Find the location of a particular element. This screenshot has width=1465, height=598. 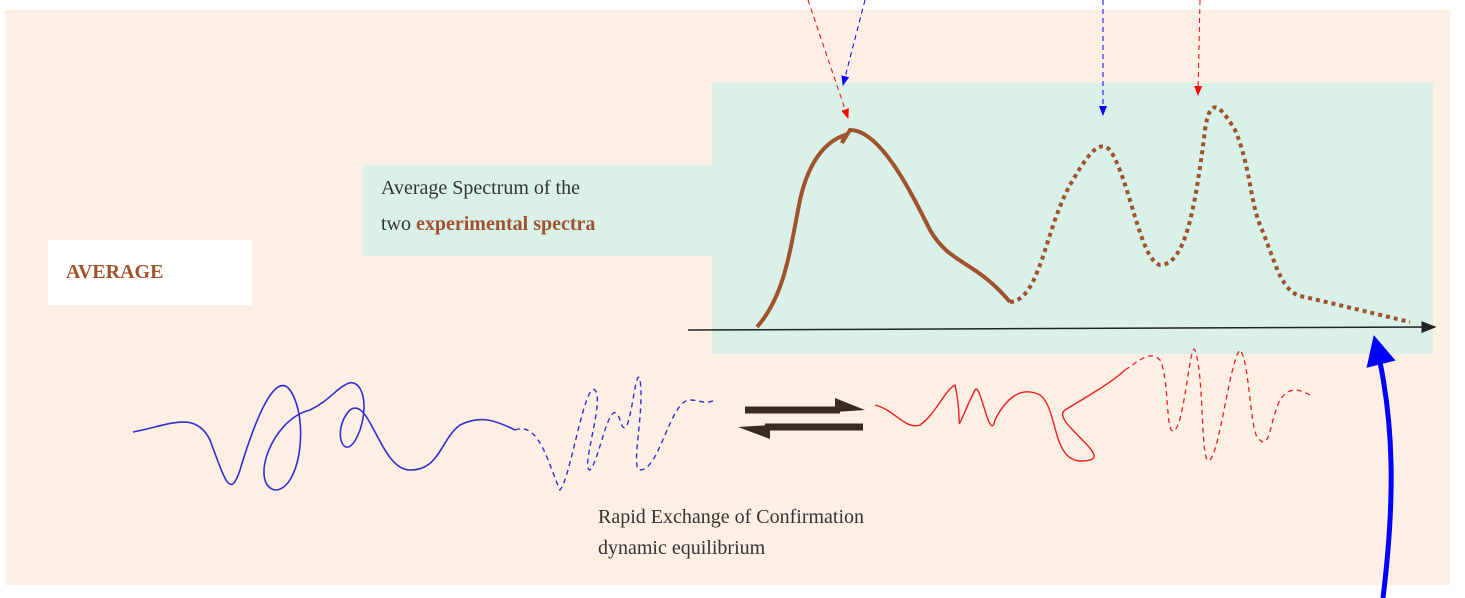

caption-line: Rapid Exchange of Confirmation is located at coordinates (731, 517).